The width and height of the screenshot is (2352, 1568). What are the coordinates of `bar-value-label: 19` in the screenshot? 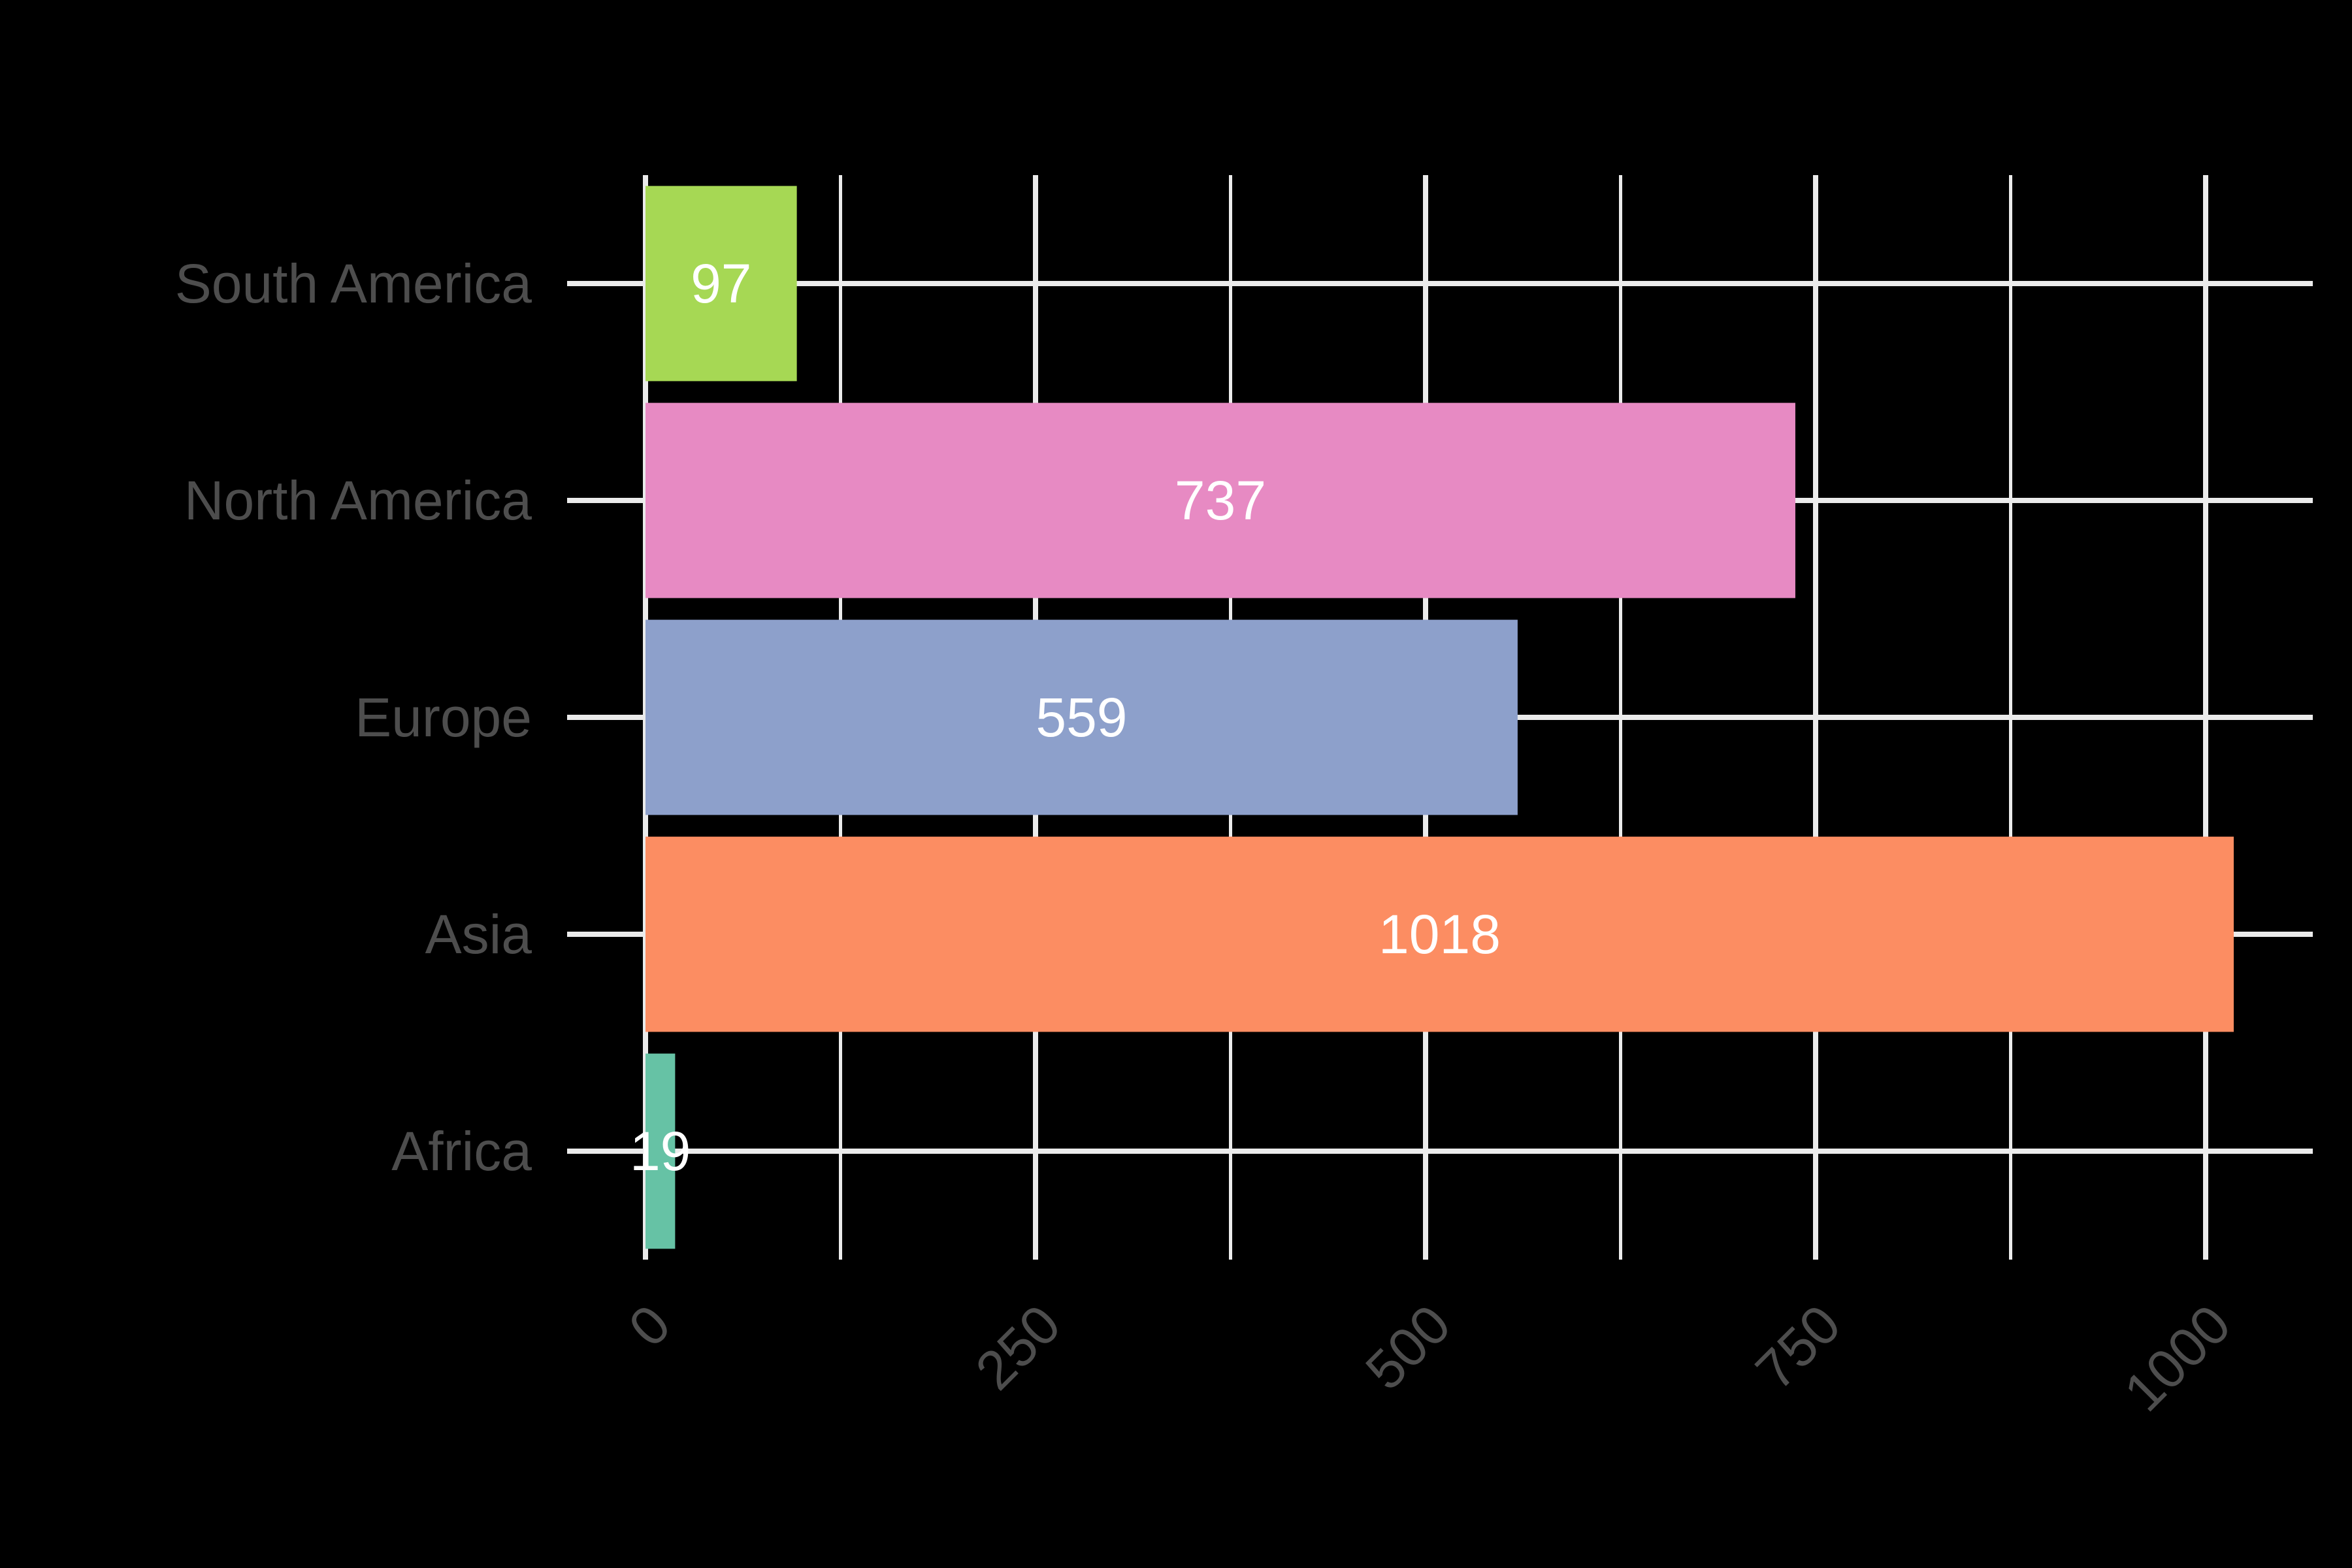 It's located at (660, 1151).